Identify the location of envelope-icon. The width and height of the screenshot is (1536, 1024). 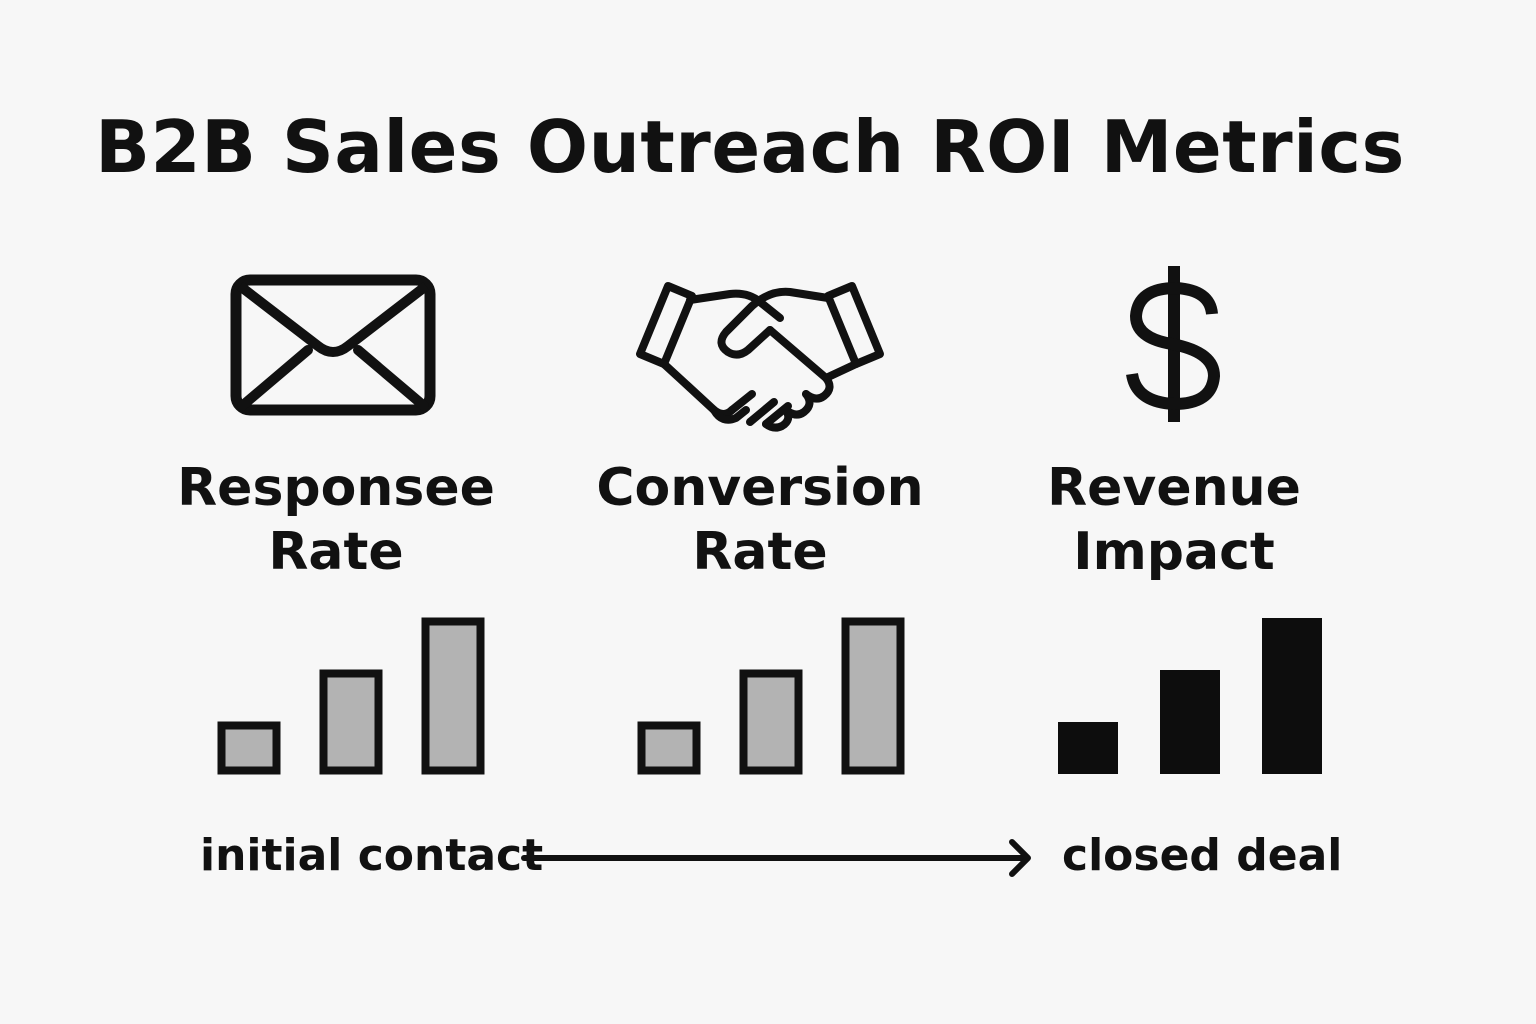
(333, 345).